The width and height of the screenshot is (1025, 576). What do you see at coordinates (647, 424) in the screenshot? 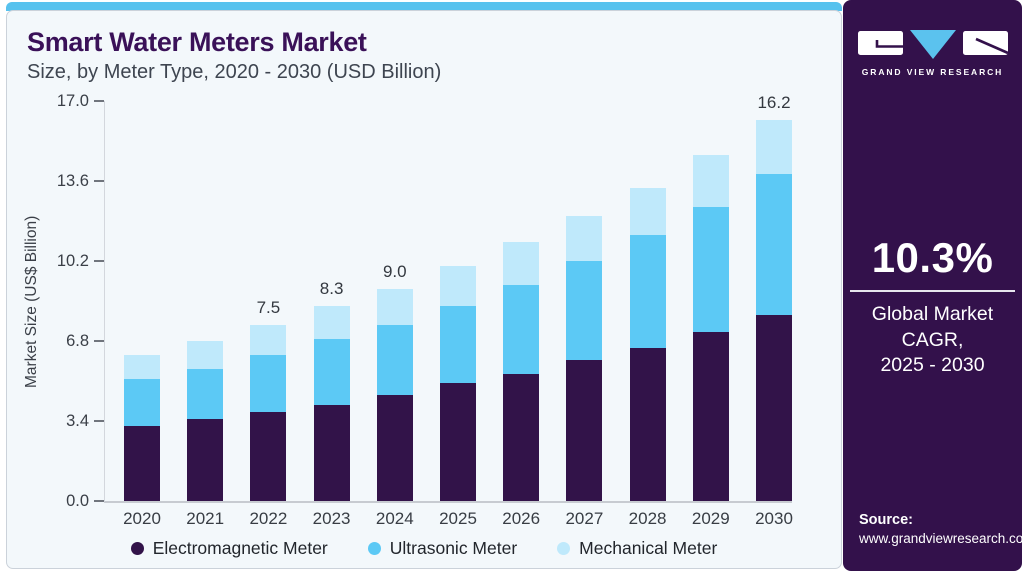
I see `bar-segment-electromagnetic-meter-2028` at bounding box center [647, 424].